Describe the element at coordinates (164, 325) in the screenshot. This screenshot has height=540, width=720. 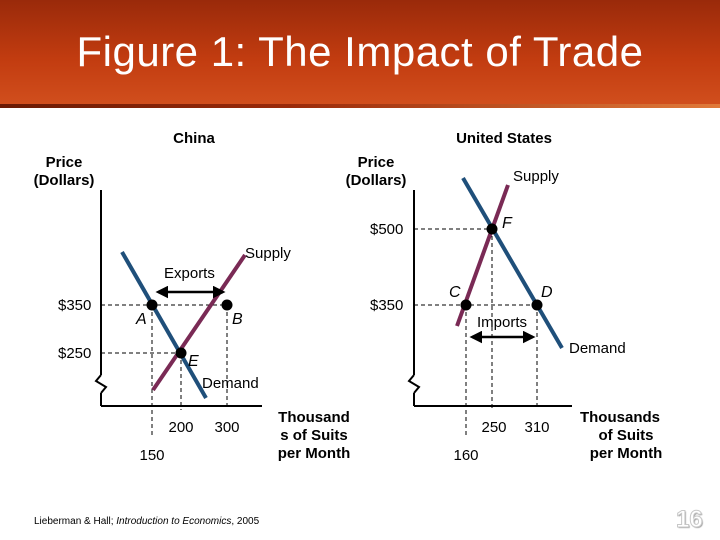
I see `china-demand-curve` at that location.